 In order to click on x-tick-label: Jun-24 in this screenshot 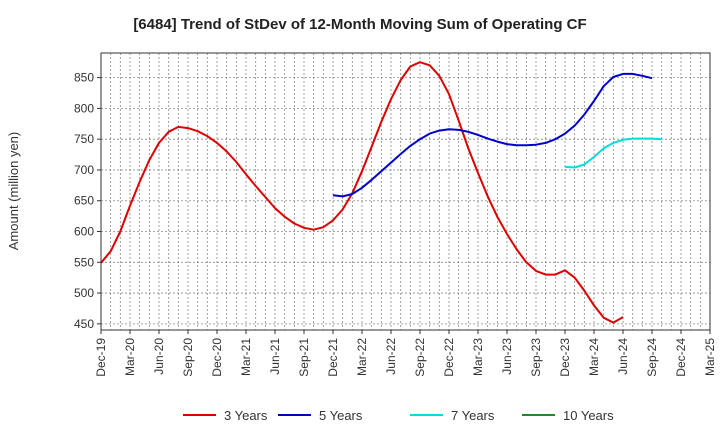, I will do `click(623, 356)`.